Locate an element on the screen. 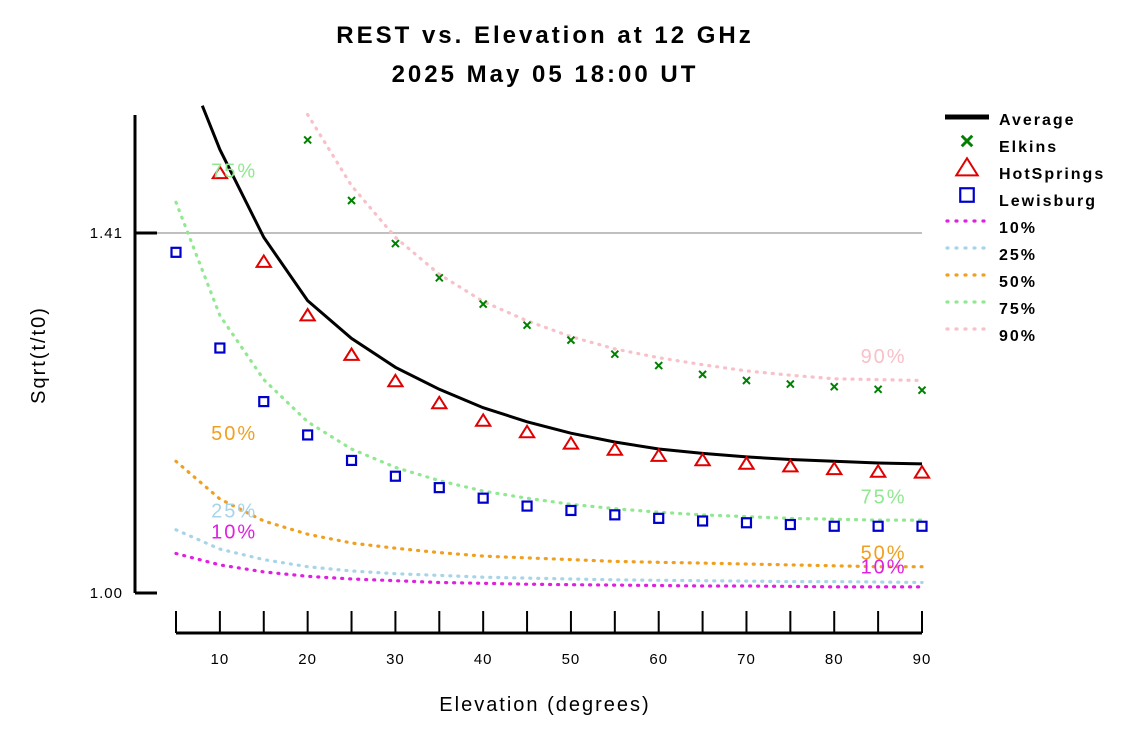  legend-item-hotsprings: HotSprings is located at coordinates (1029, 169).